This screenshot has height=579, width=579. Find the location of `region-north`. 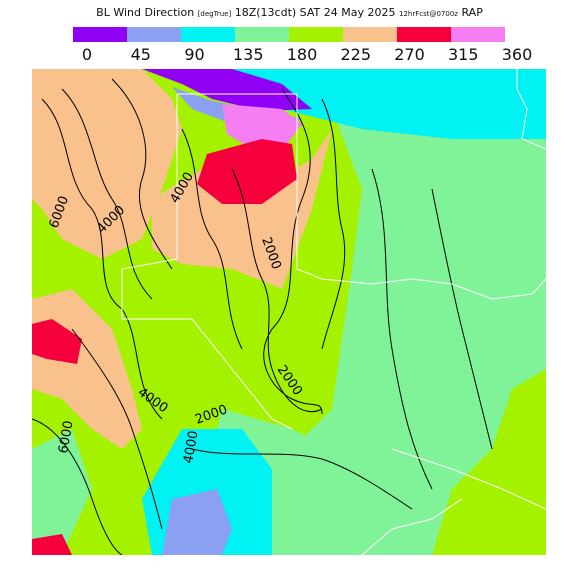

region-north is located at coordinates (227, 90).